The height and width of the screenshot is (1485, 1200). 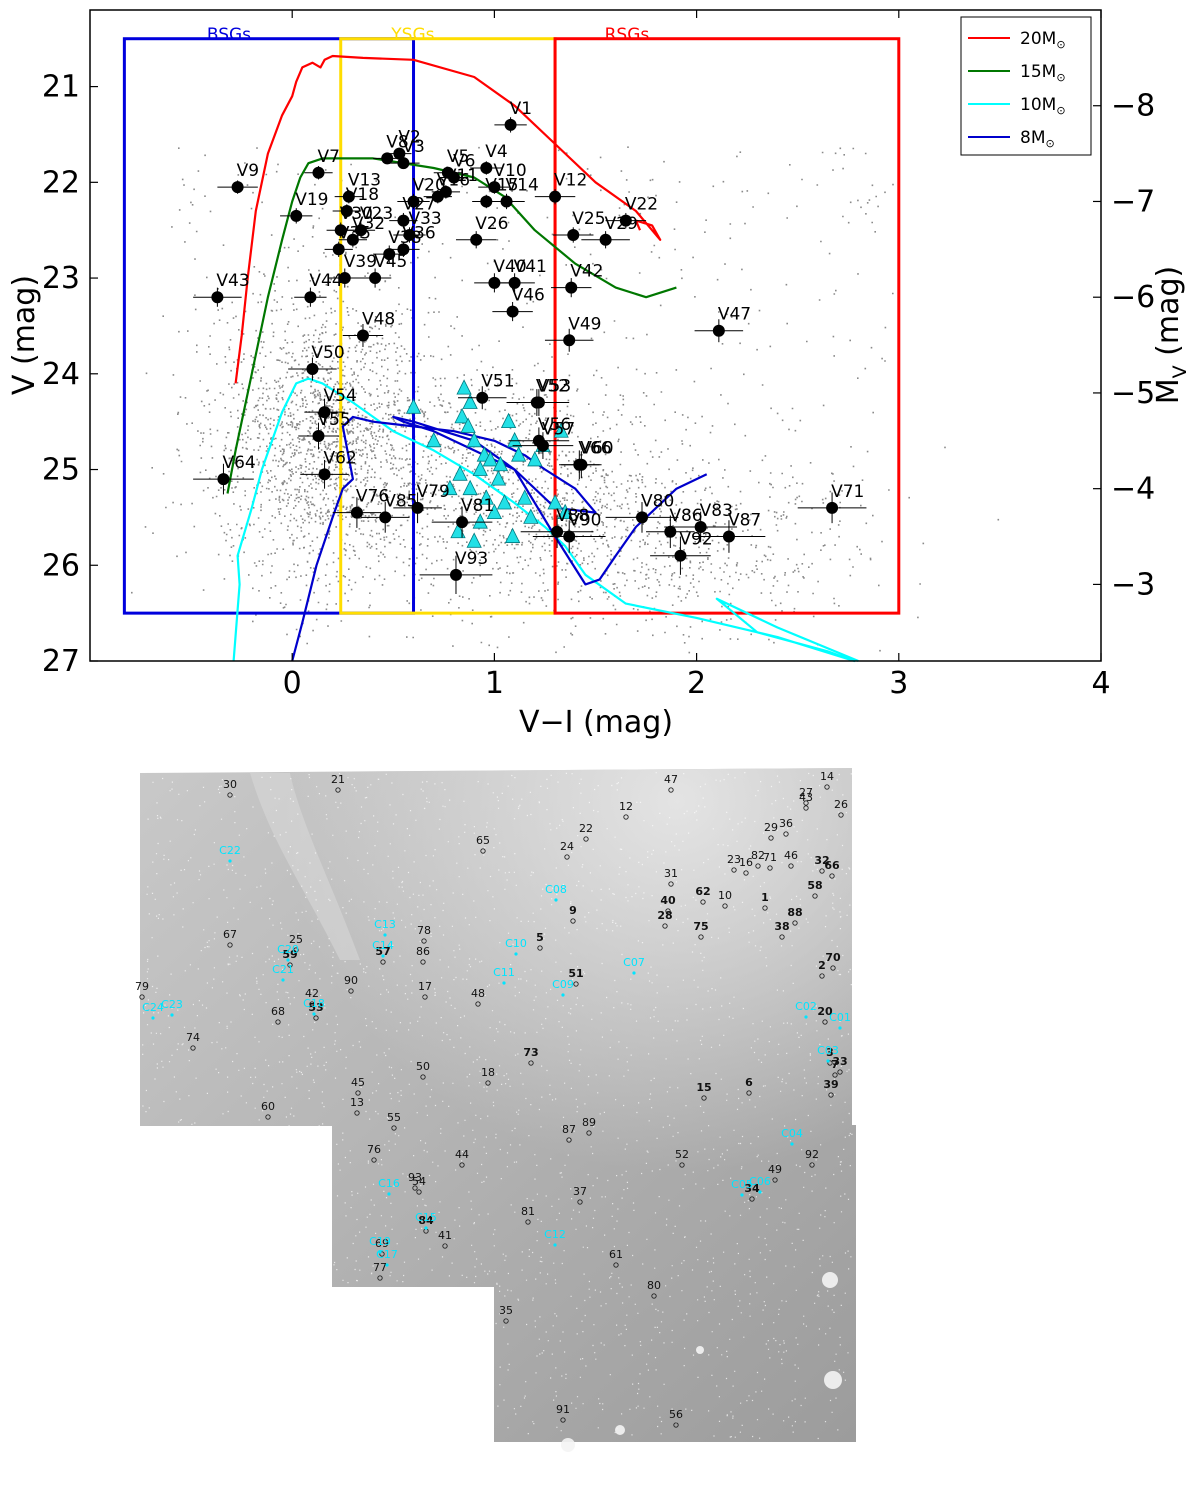 I want to click on star-label-v2: V2, so click(x=409, y=138).